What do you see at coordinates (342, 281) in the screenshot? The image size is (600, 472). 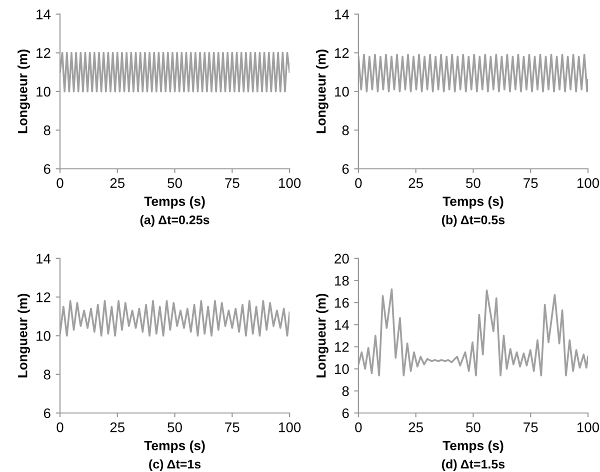 I see `y-tick-label: 18` at bounding box center [342, 281].